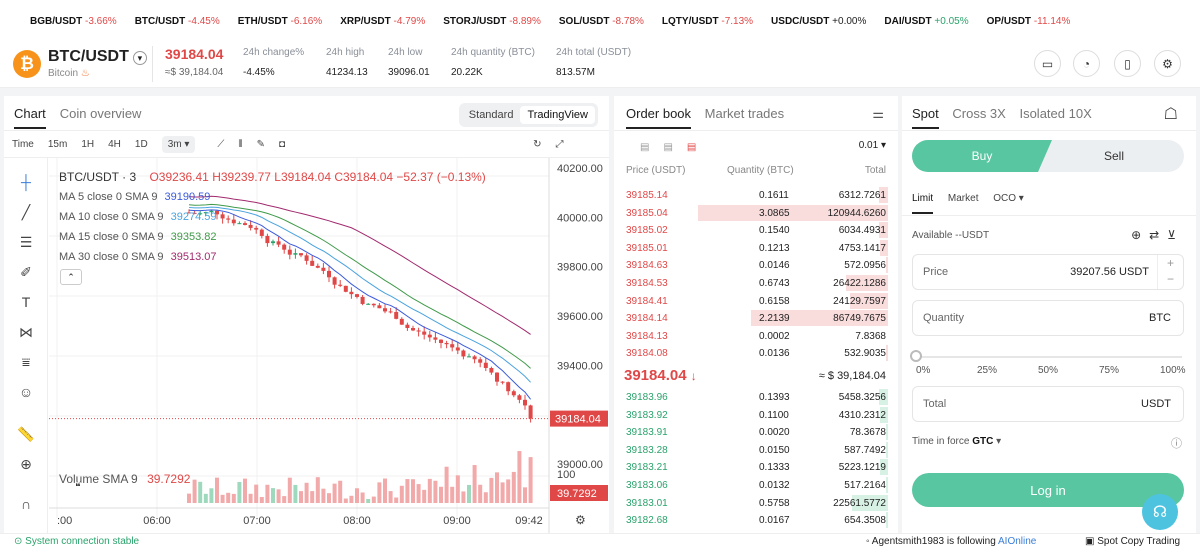 The width and height of the screenshot is (1200, 549). Describe the element at coordinates (492, 21) in the screenshot. I see `ticker-item: STORJ/USDT -8.89%` at that location.